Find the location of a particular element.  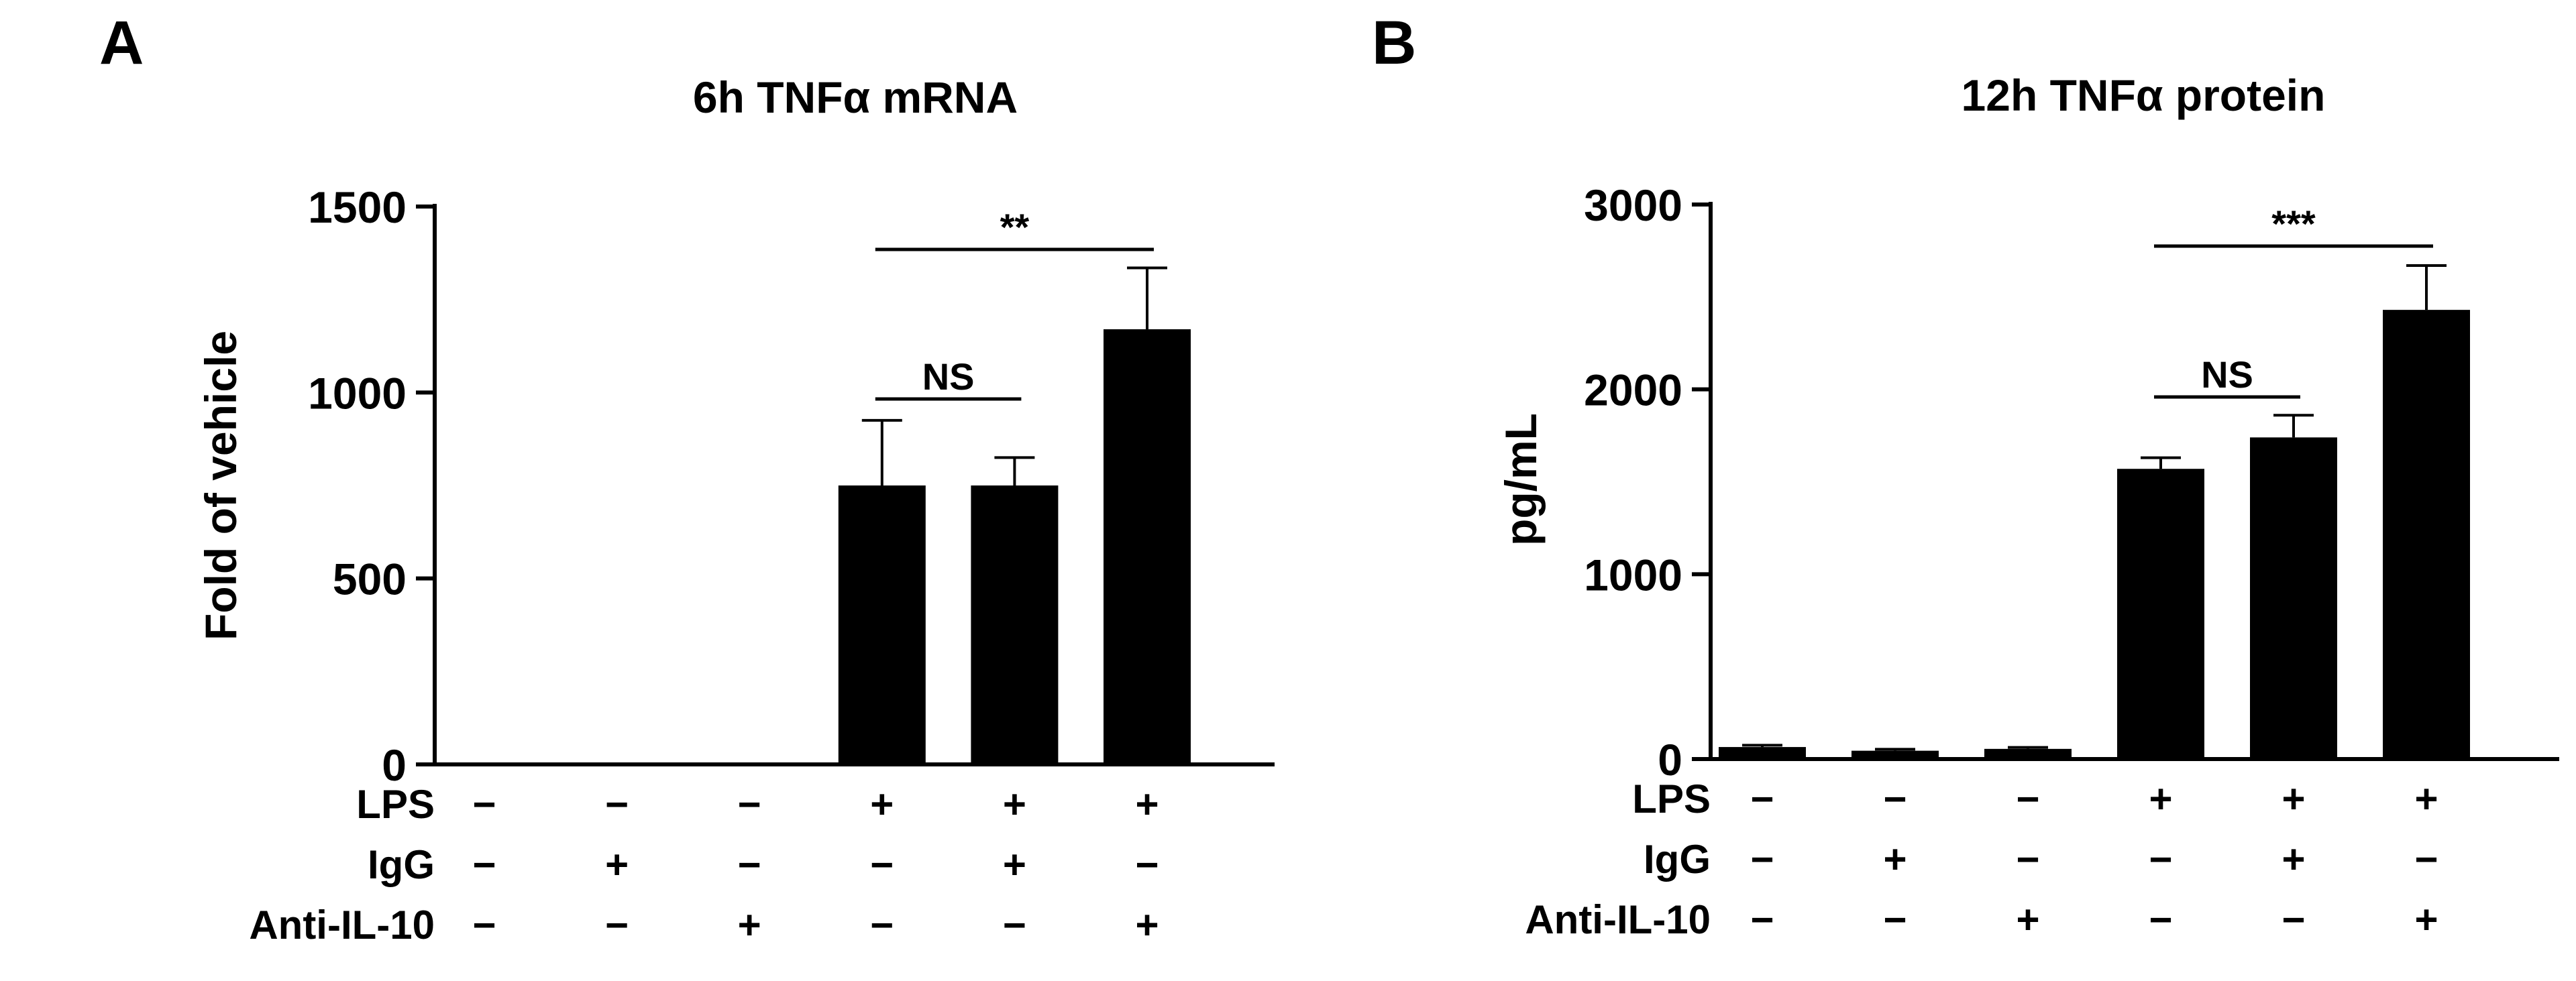

y-axis-label: pg/mL is located at coordinates (1521, 479).